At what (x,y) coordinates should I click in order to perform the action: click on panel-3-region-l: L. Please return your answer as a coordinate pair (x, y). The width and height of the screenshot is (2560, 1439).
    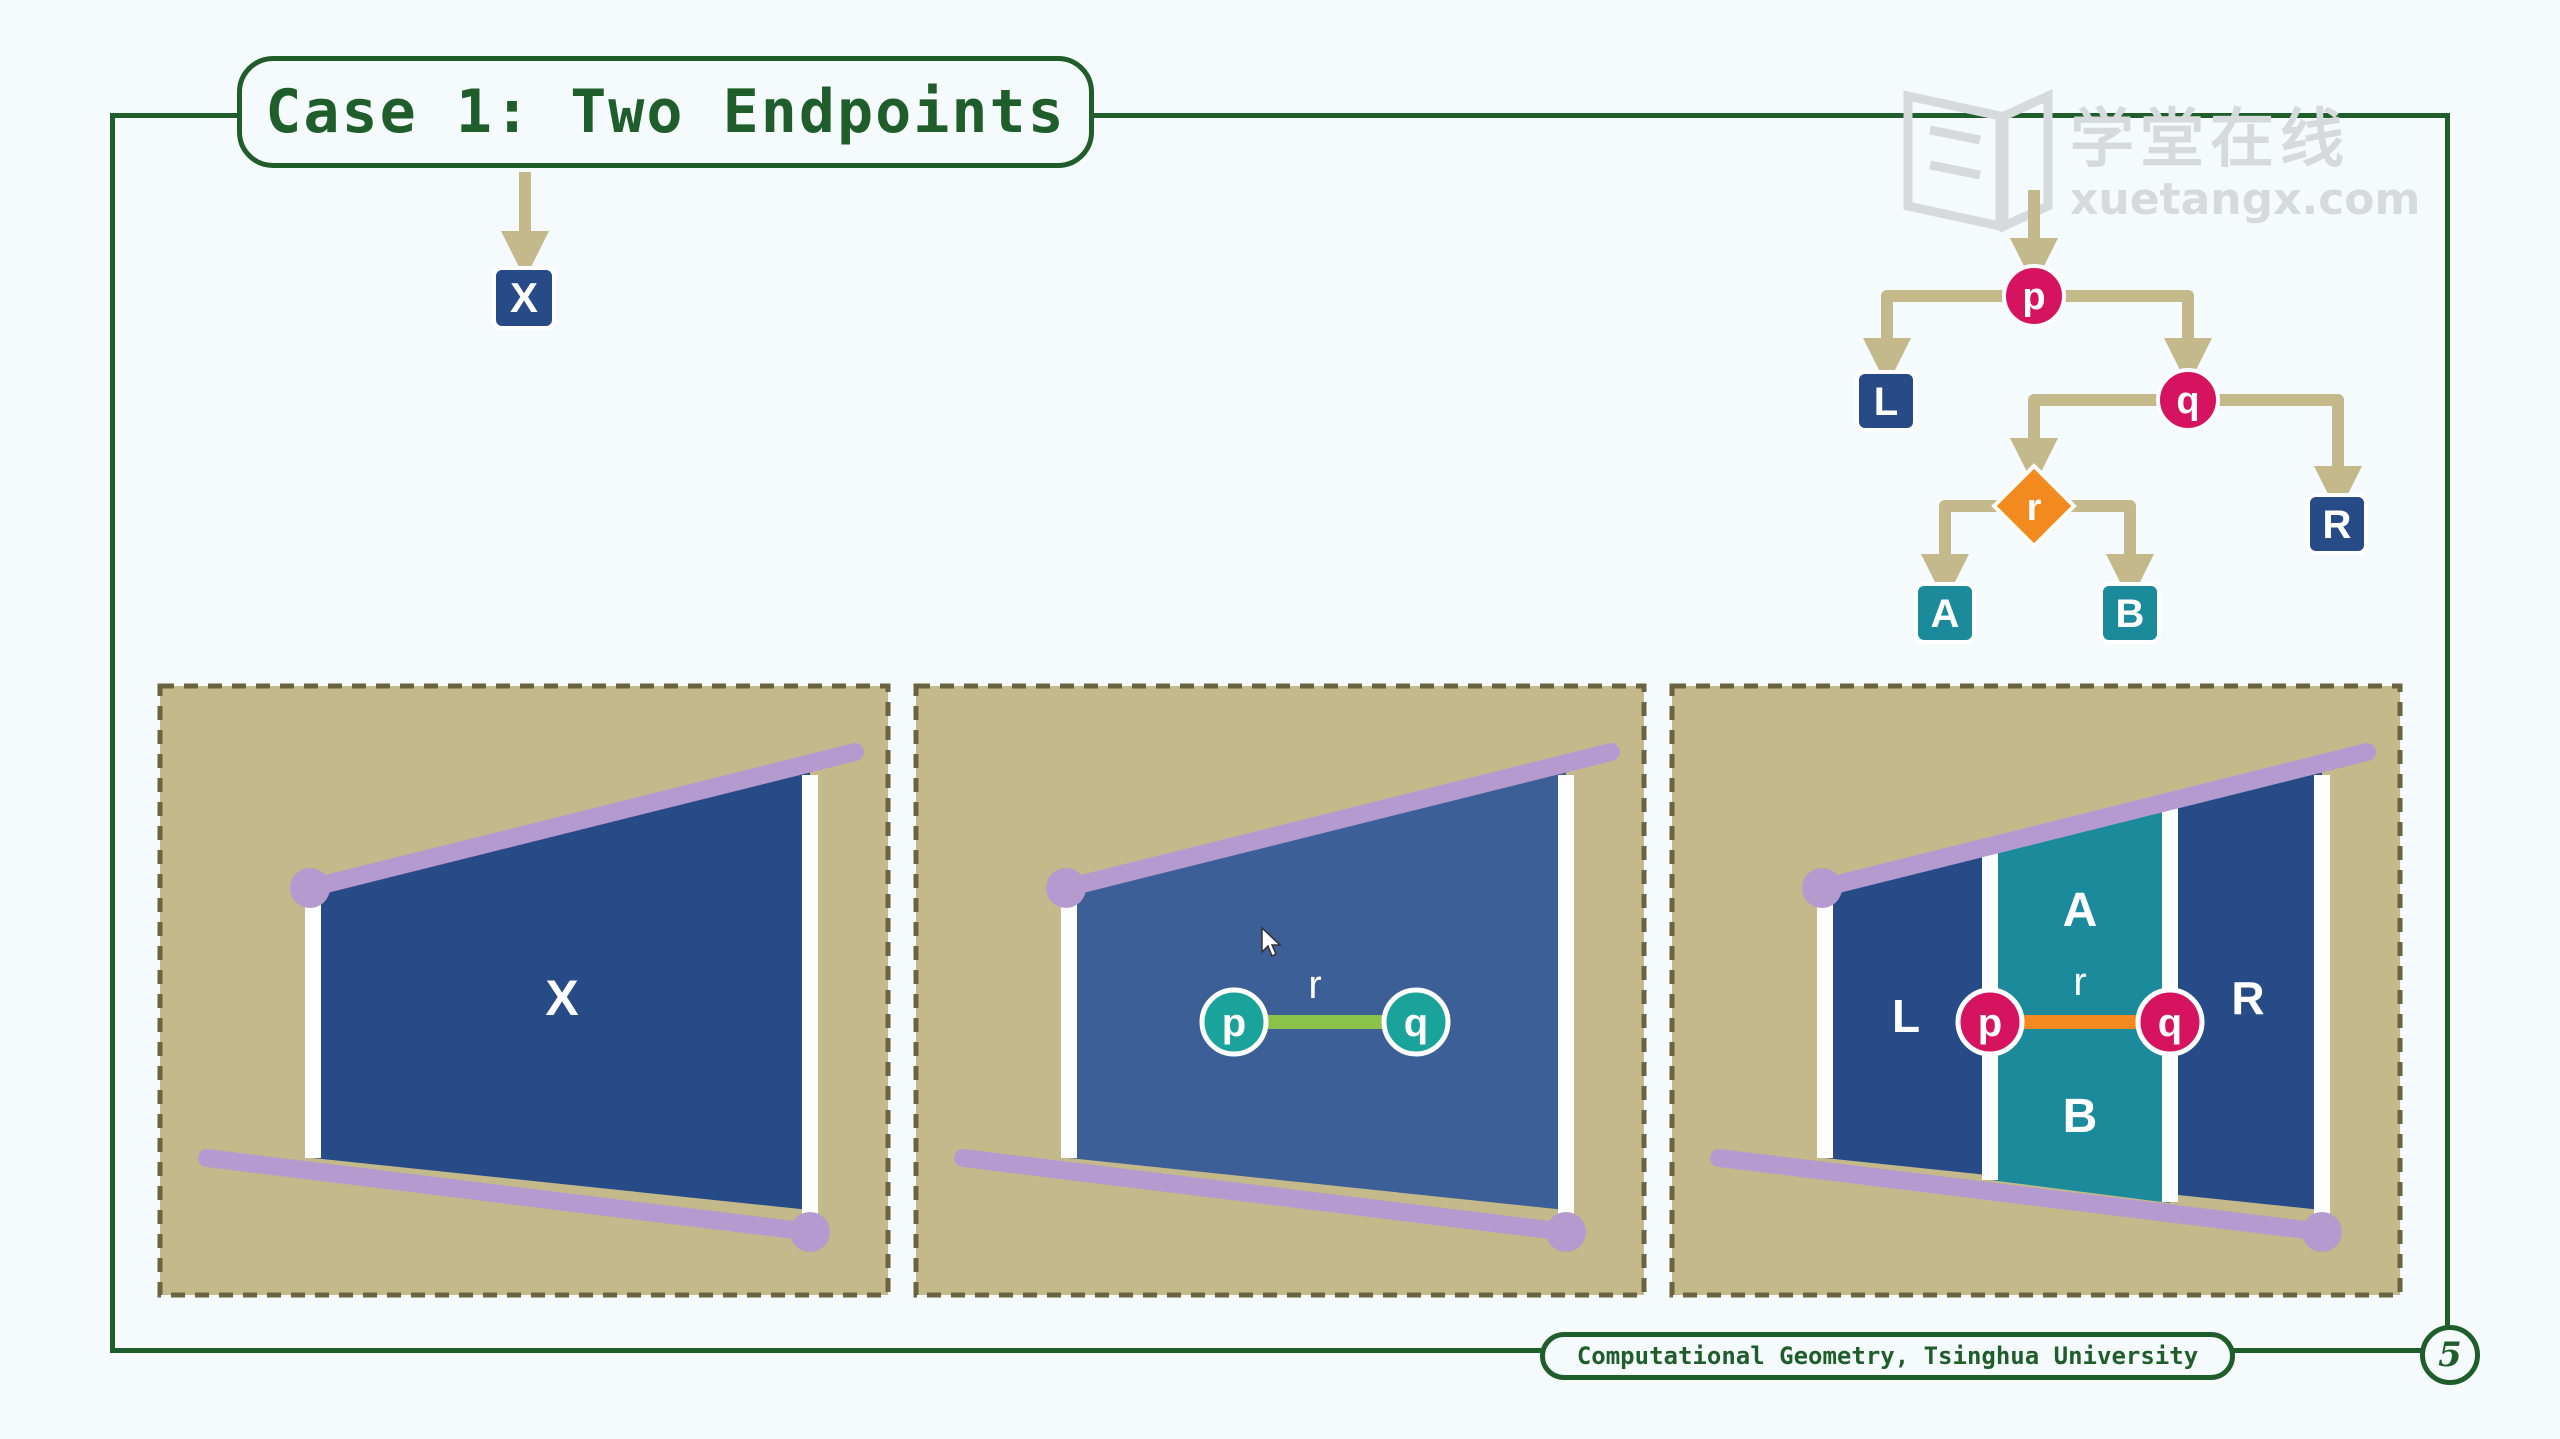
    Looking at the image, I should click on (1906, 1016).